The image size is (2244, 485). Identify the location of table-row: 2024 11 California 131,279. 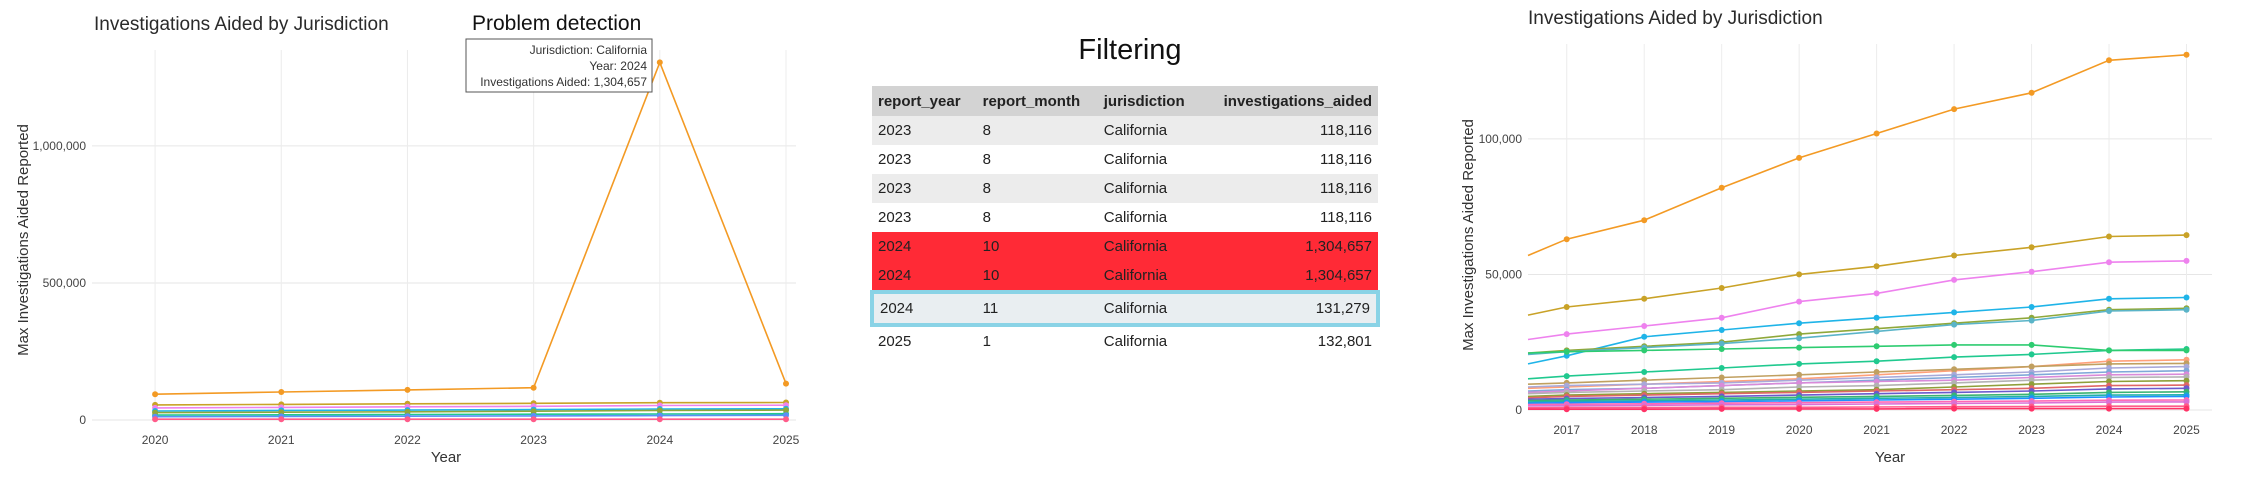
(1125, 308).